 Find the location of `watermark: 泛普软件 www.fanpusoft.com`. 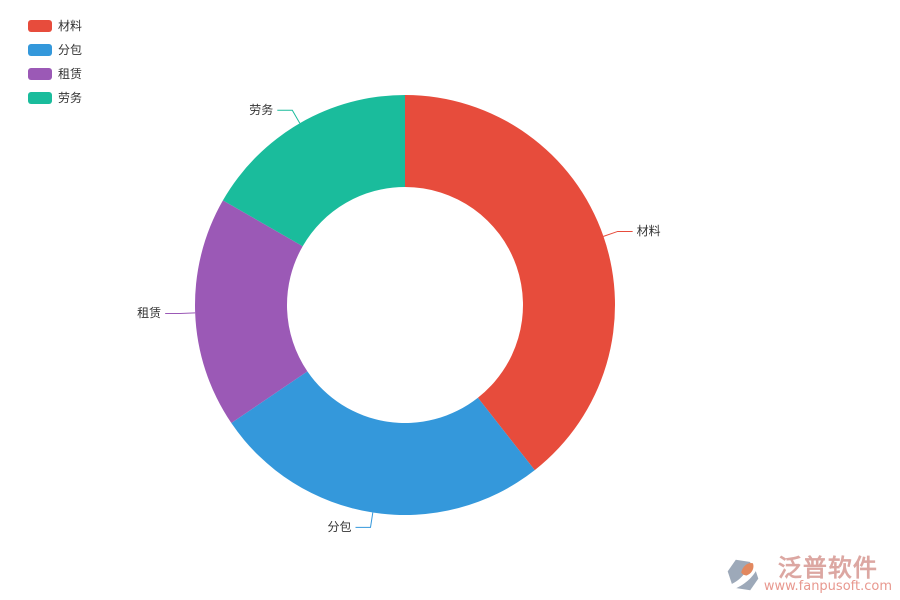

watermark: 泛普软件 www.fanpusoft.com is located at coordinates (808, 575).